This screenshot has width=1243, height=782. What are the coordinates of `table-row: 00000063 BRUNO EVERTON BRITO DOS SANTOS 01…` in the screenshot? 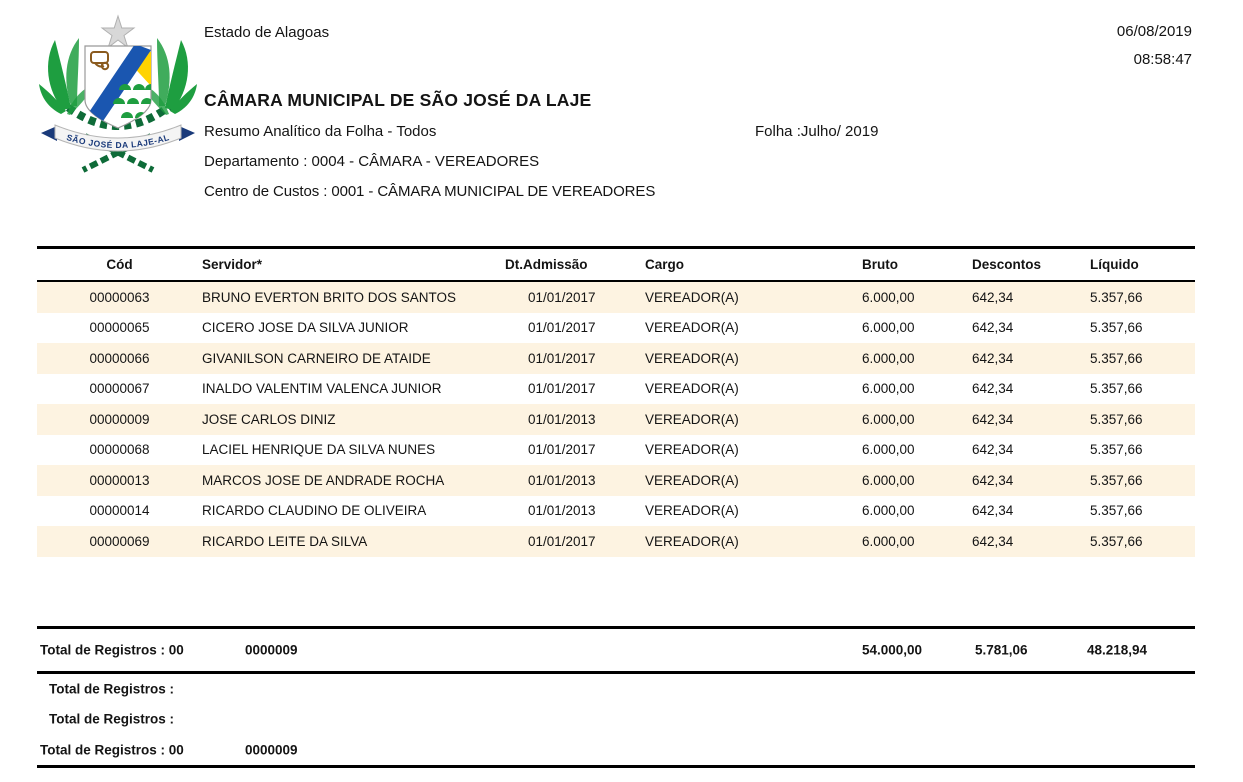 It's located at (616, 297).